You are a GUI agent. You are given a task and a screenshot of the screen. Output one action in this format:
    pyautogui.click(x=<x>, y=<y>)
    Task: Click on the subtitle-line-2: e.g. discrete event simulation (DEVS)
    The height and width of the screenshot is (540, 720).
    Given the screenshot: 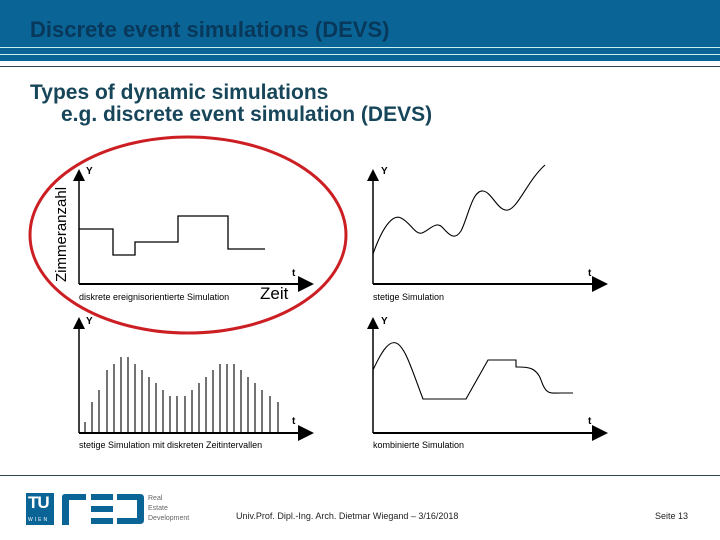 What is the action you would take?
    pyautogui.click(x=247, y=114)
    